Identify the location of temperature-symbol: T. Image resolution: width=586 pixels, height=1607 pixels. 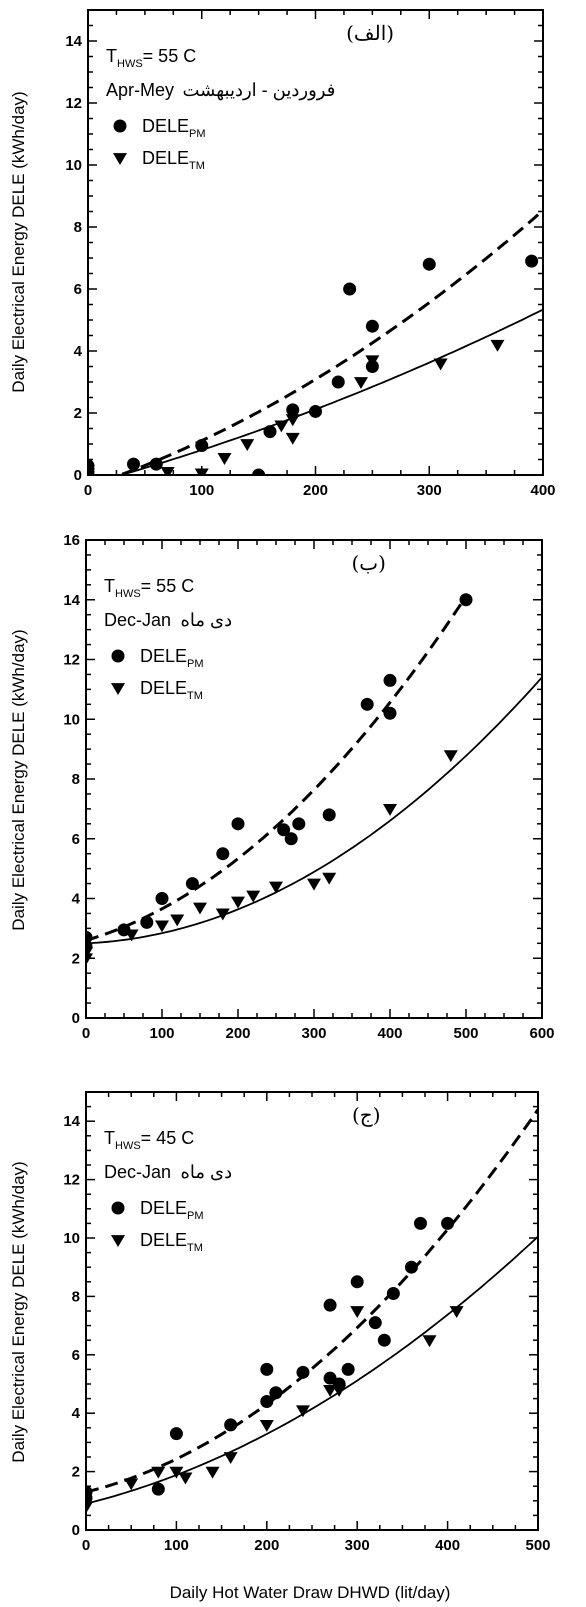
(109, 1138).